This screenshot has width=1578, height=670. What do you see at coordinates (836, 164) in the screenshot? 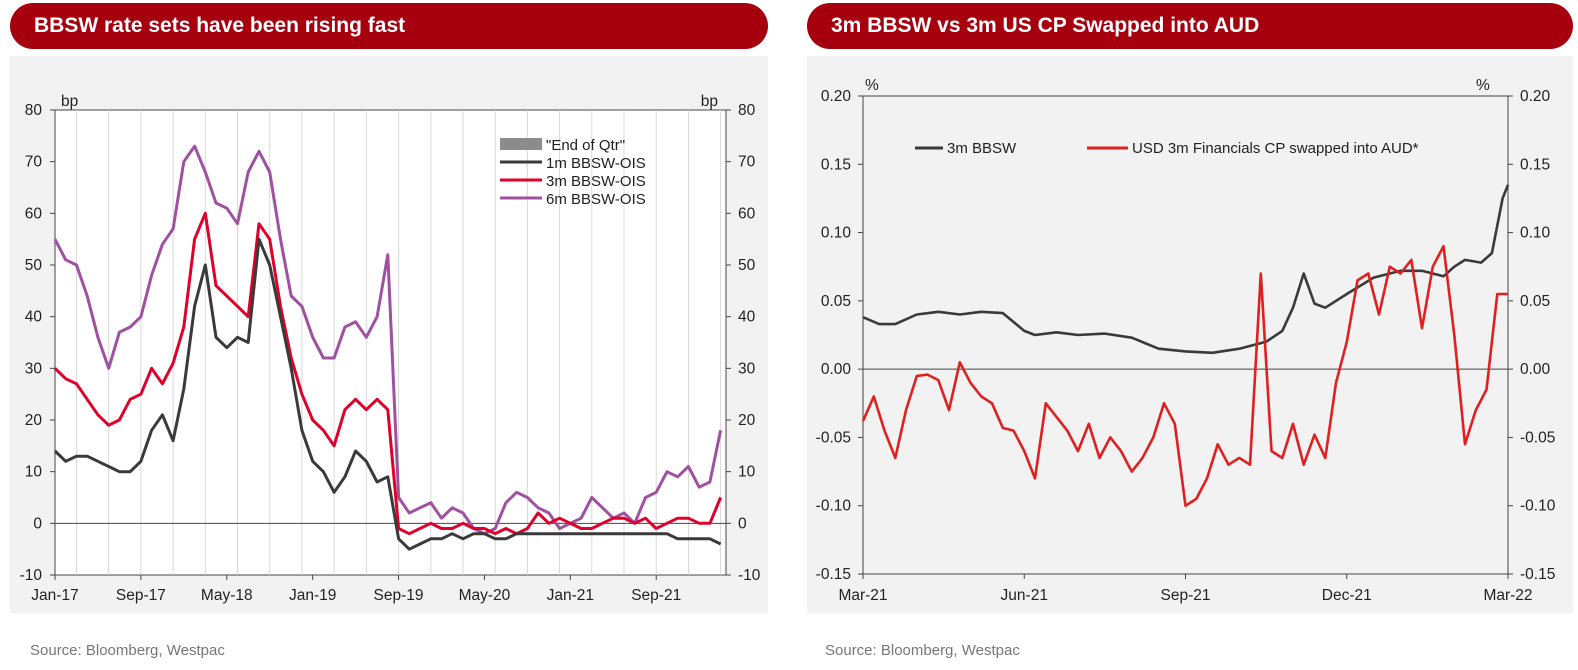
I see `y-tick-label-left: 0.15` at bounding box center [836, 164].